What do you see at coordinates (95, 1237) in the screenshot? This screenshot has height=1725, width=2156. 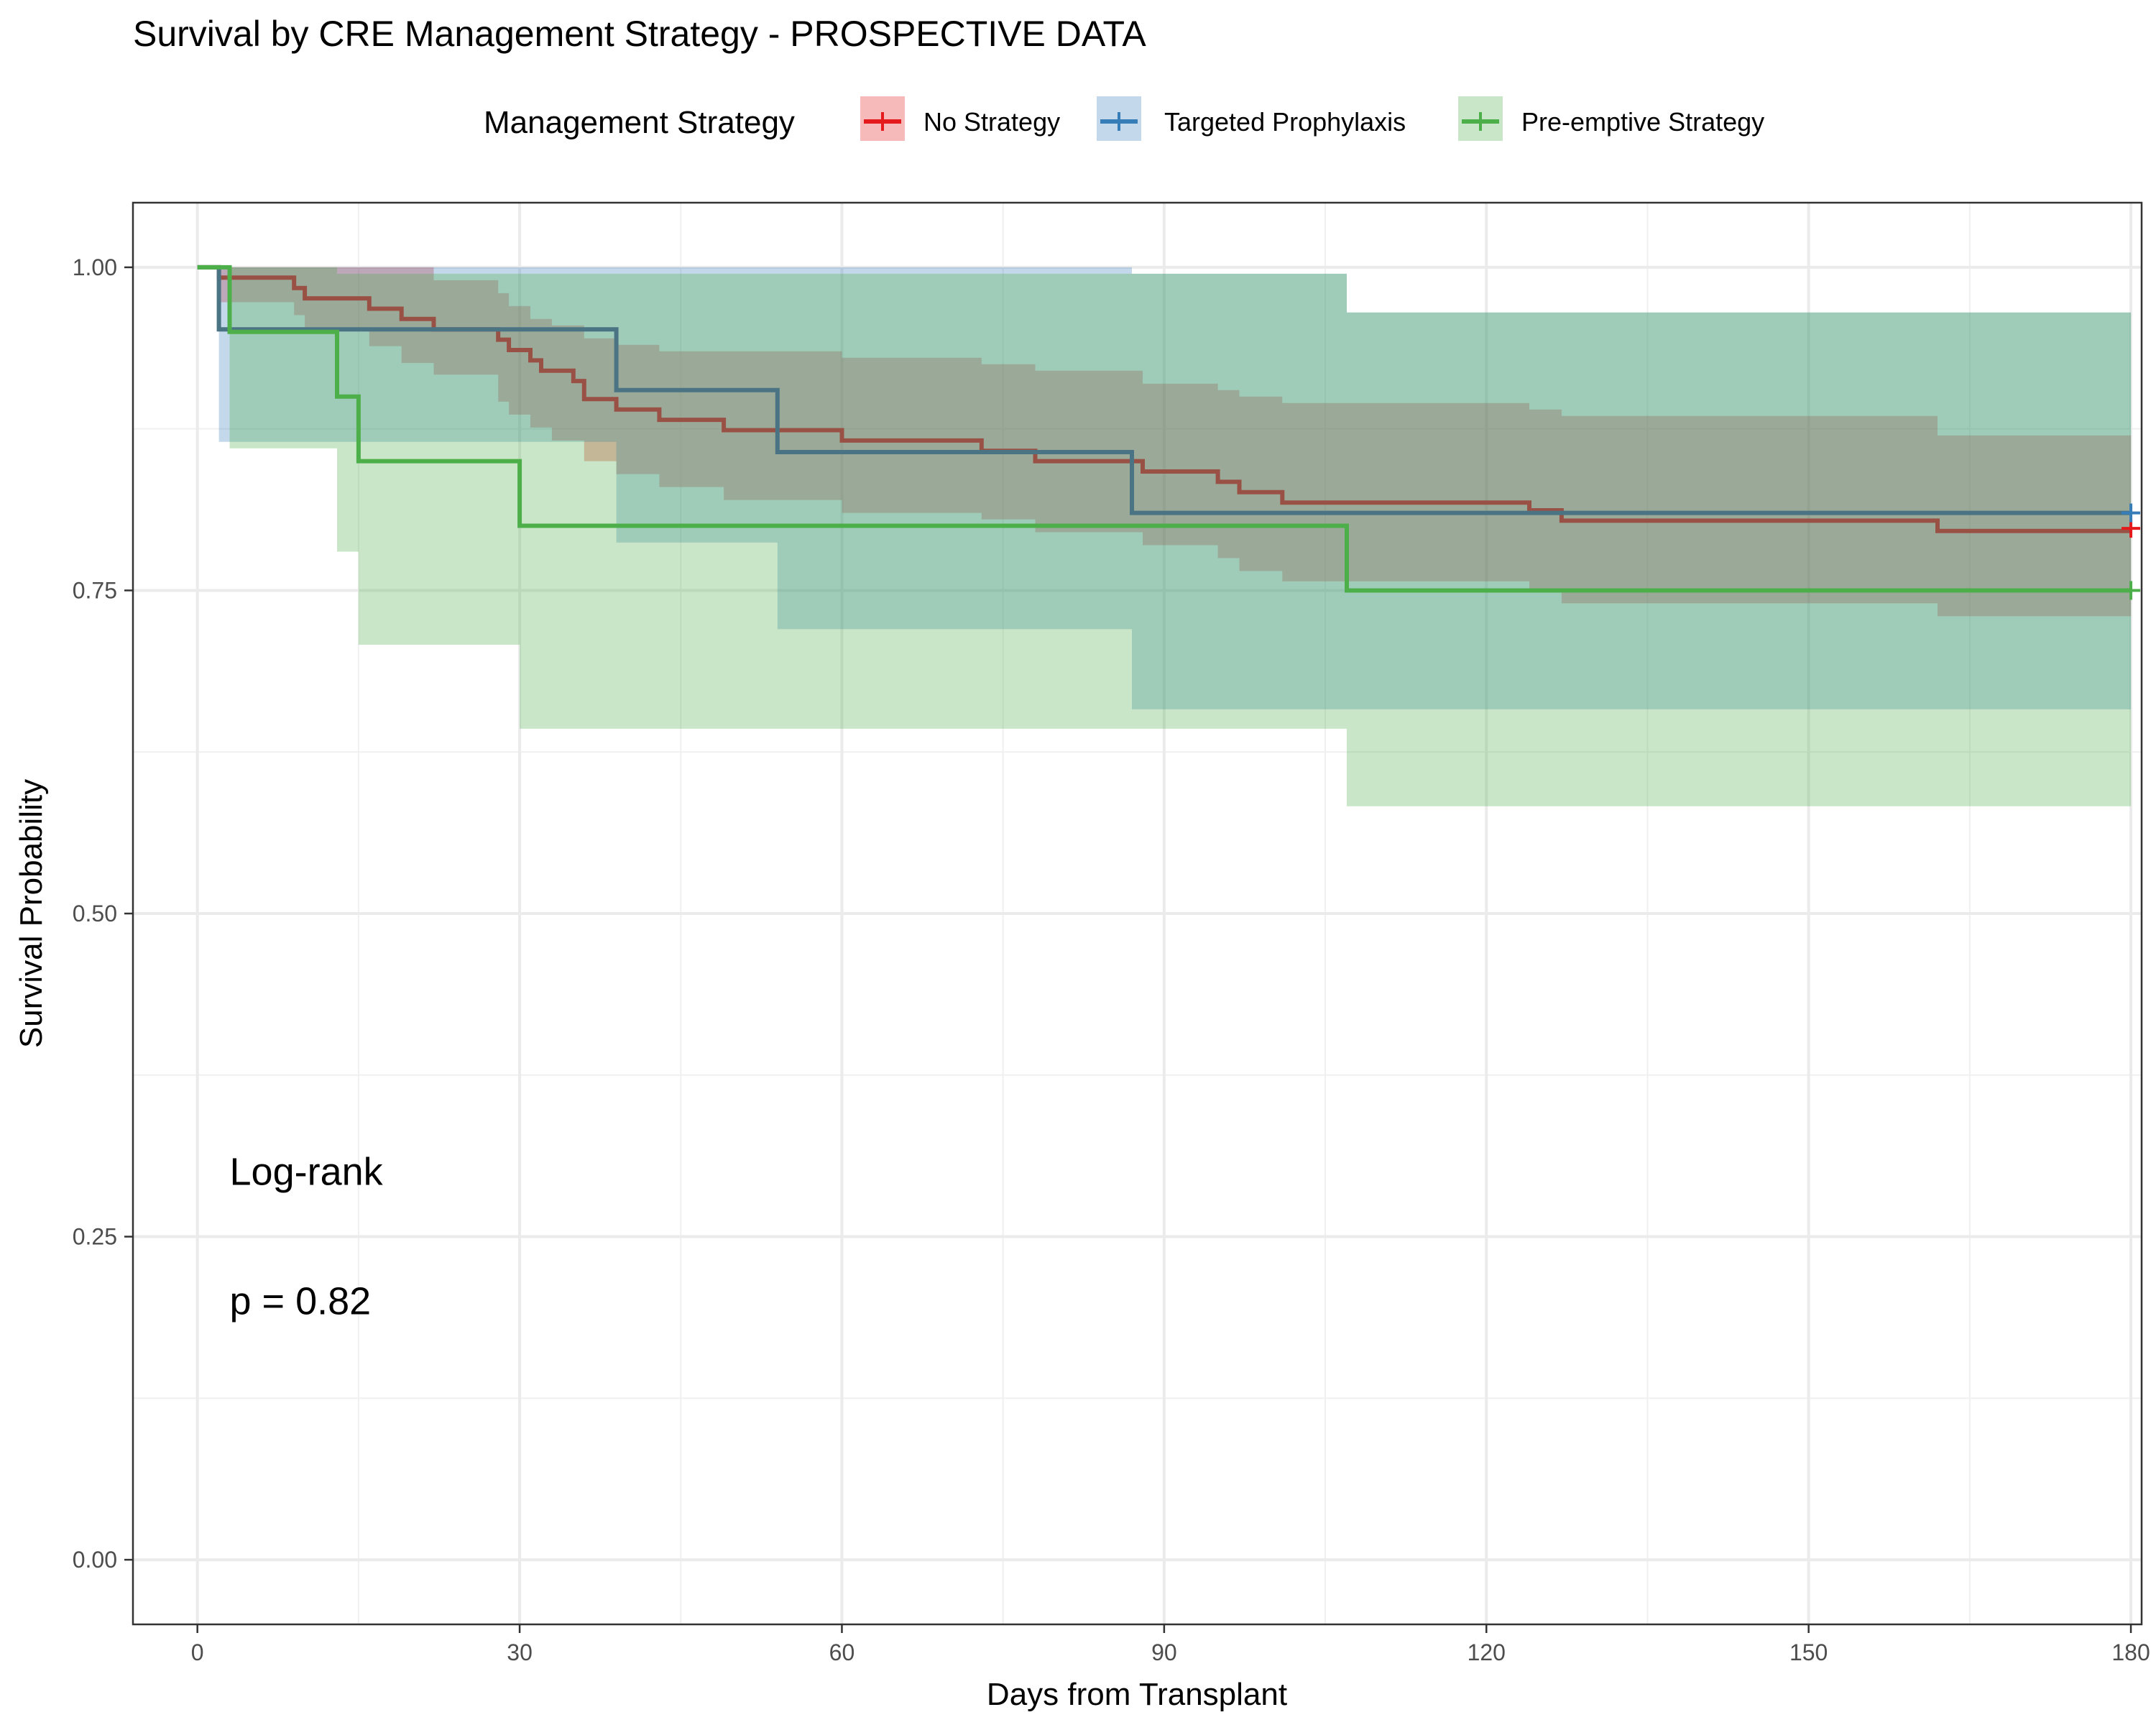 I see `y-tick-label: 0.25` at bounding box center [95, 1237].